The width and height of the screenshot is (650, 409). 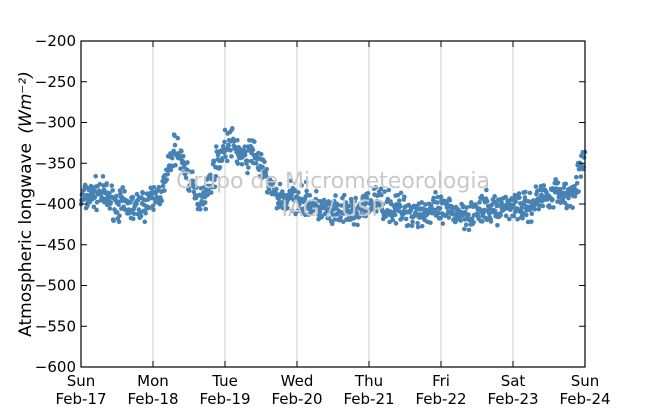 I want to click on x-tick-label-date: Feb-19, so click(x=224, y=399).